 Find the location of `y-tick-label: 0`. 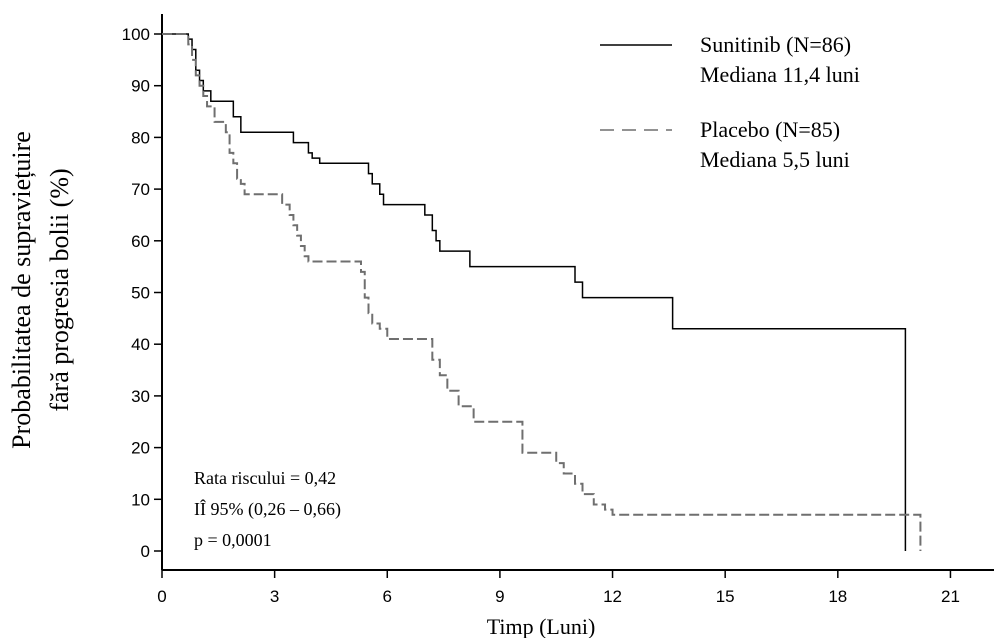

y-tick-label: 0 is located at coordinates (145, 551).